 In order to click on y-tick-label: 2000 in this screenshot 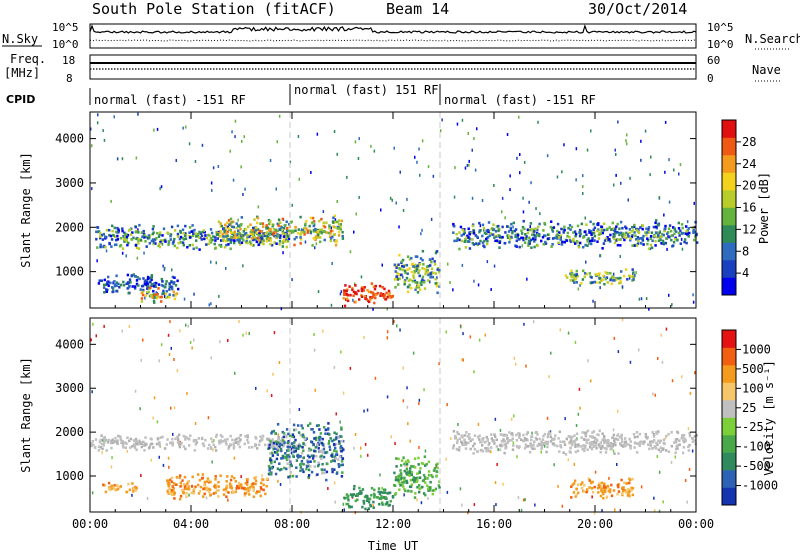, I will do `click(69, 227)`.